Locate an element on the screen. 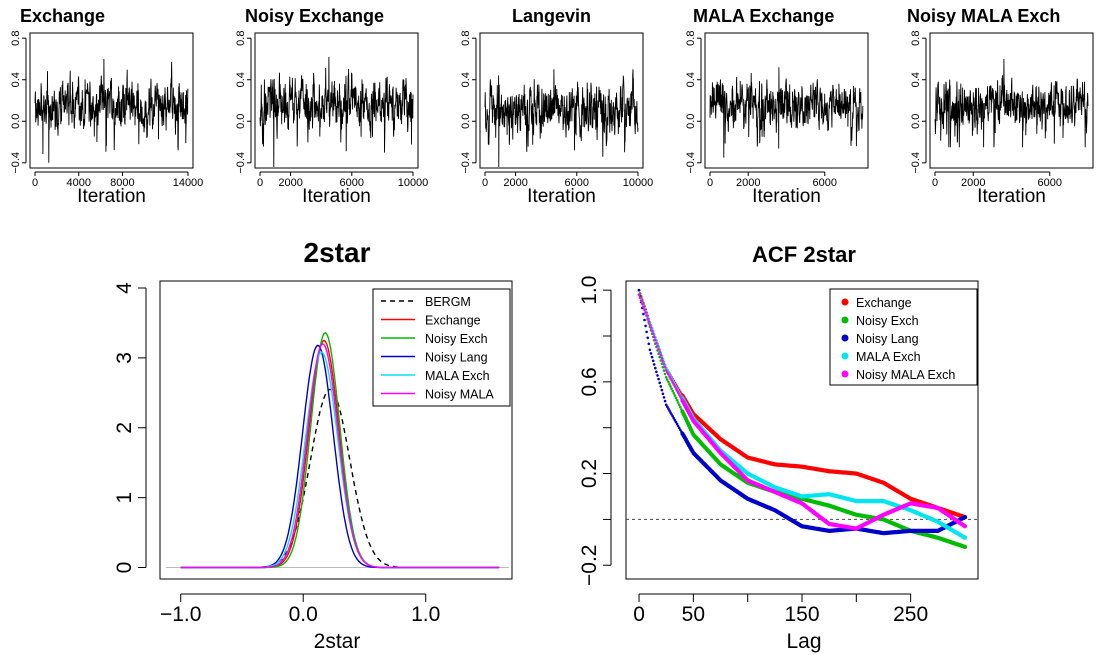  x-tick-label: 50 is located at coordinates (693, 614).